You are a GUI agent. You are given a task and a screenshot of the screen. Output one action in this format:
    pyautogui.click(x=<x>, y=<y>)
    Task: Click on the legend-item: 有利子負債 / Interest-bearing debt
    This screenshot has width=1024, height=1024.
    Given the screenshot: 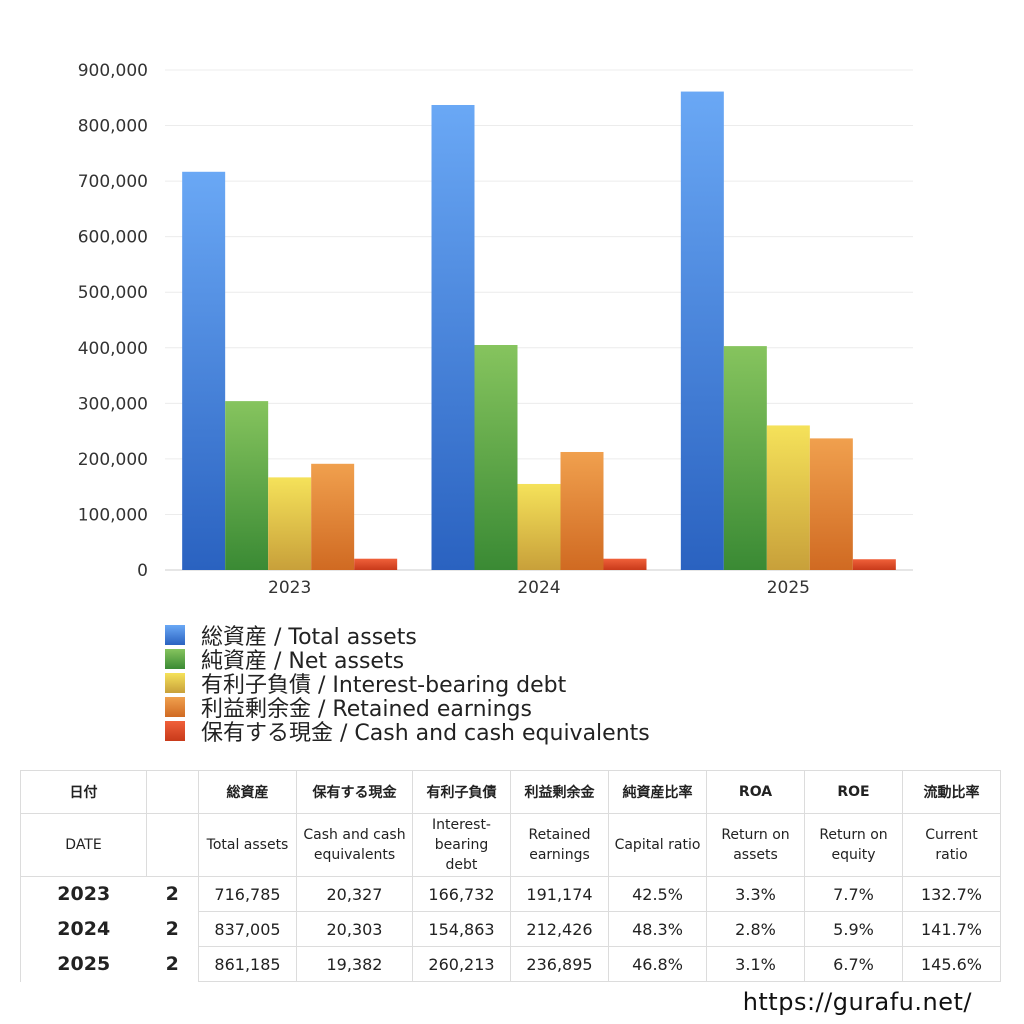 What is the action you would take?
    pyautogui.click(x=407, y=684)
    